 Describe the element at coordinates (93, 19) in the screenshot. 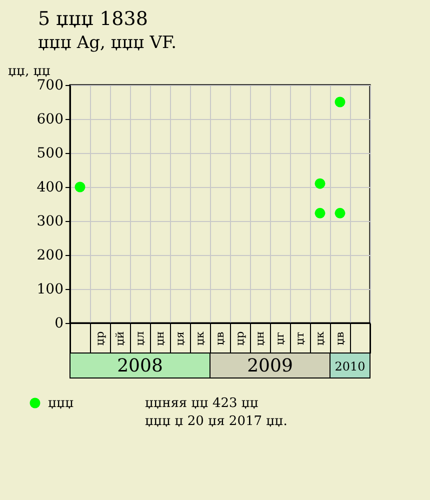

I see `chart-title: 5 џџџ 1838` at that location.